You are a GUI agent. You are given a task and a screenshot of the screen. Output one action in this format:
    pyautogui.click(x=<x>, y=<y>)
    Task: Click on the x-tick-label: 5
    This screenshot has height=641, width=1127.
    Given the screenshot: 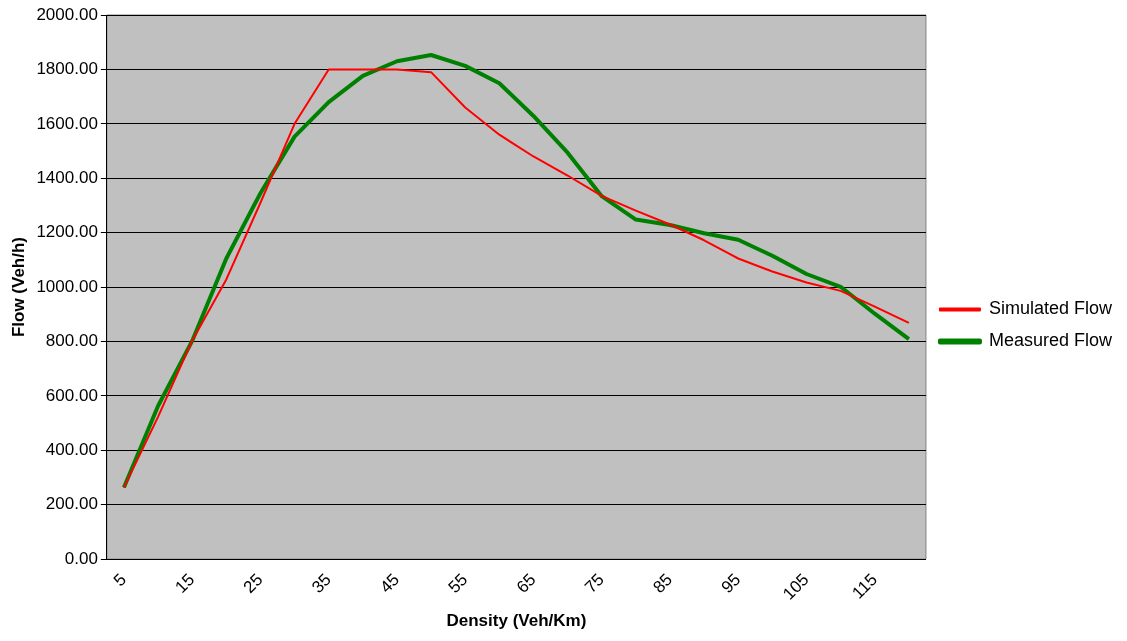 What is the action you would take?
    pyautogui.click(x=120, y=580)
    